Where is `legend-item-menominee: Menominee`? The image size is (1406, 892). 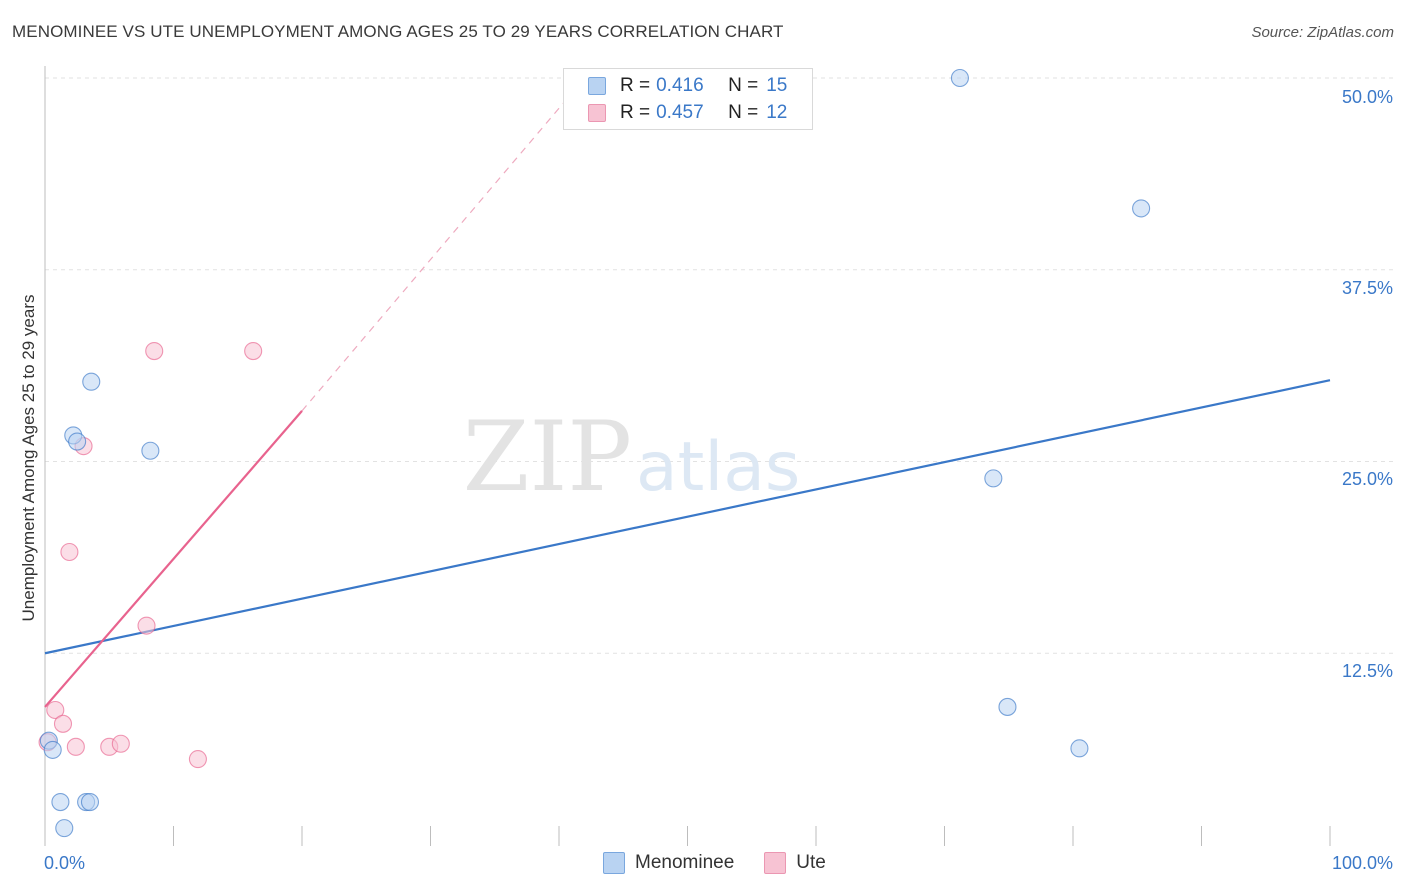
legend-item-menominee: Menominee is located at coordinates (668, 863).